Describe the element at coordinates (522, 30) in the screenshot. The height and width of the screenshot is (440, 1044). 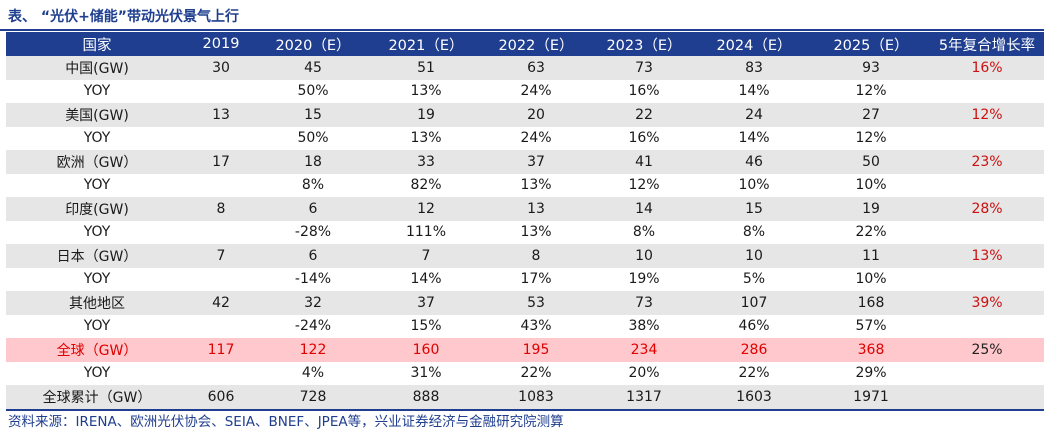
I see `title-divider` at that location.